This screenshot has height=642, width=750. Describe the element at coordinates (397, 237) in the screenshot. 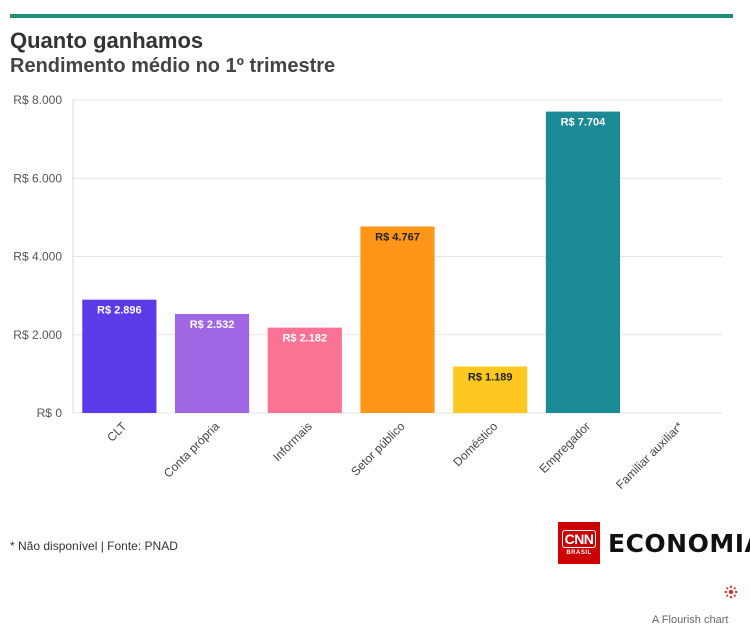

I see `bar-value-label: R$ 4.767` at that location.